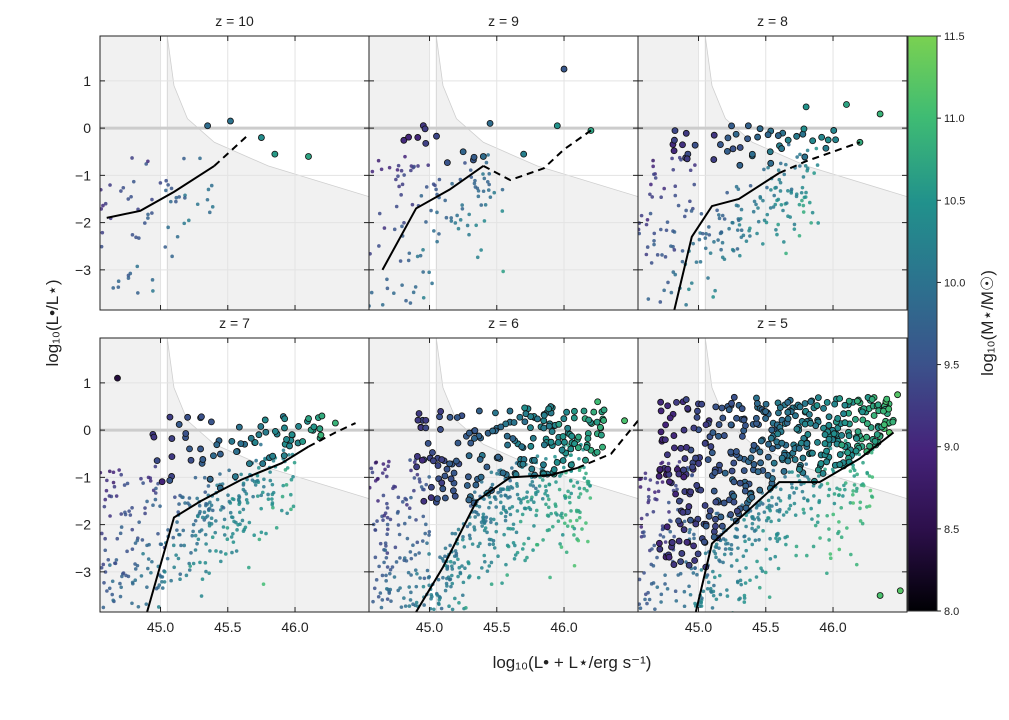 This screenshot has width=1009, height=720. Describe the element at coordinates (503, 162) in the screenshot. I see `panel-2: z = 9` at that location.